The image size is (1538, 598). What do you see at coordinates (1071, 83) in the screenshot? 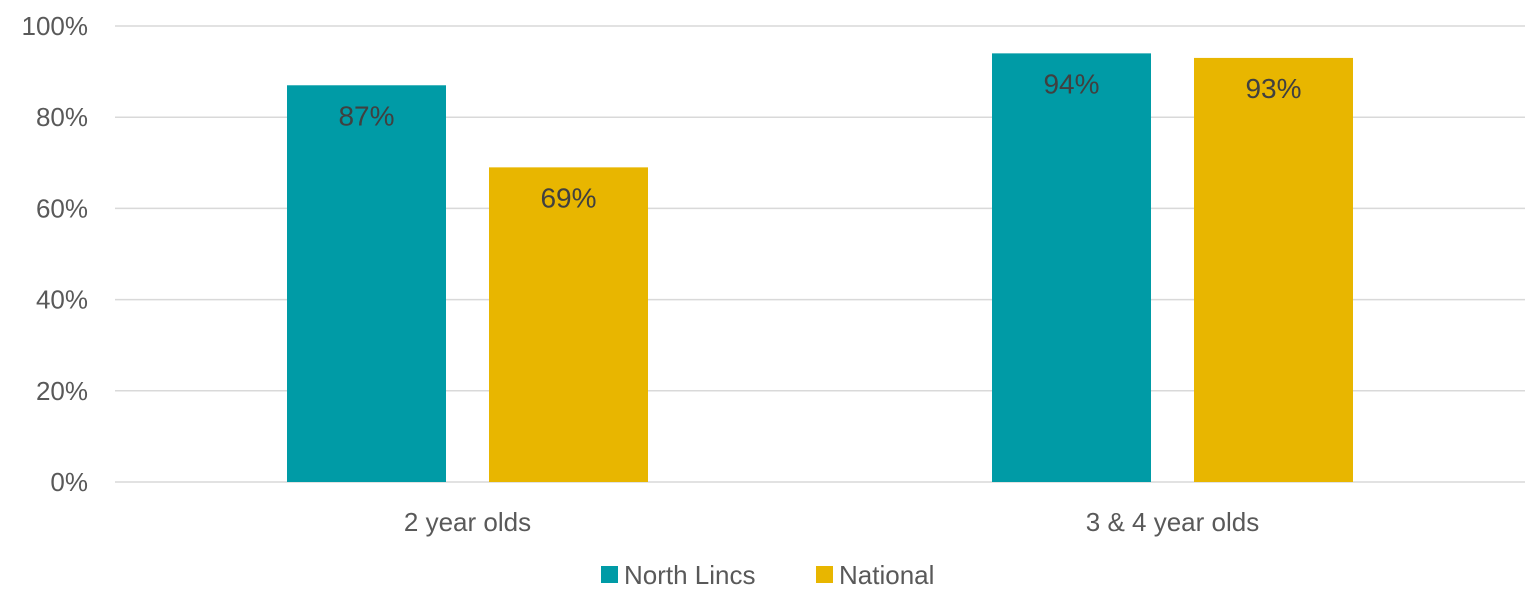
I see `data-label: 94%` at bounding box center [1071, 83].